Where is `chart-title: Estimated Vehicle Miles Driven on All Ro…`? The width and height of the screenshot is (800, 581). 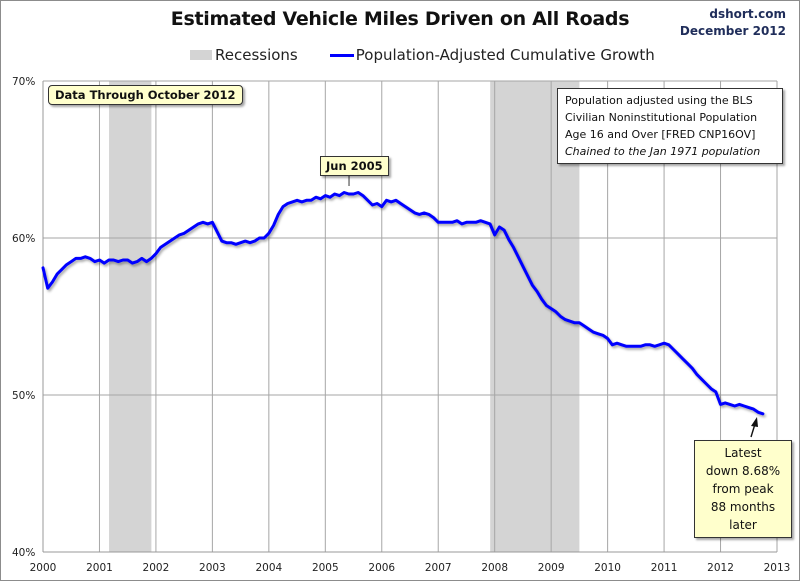 chart-title: Estimated Vehicle Miles Driven on All Ro… is located at coordinates (400, 19).